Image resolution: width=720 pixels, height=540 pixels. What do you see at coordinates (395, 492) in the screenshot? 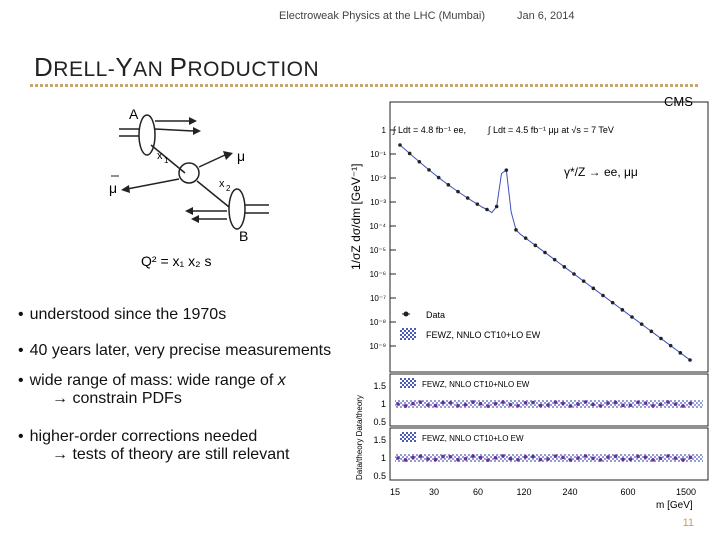
I see `x-tick-label: 15` at bounding box center [395, 492].